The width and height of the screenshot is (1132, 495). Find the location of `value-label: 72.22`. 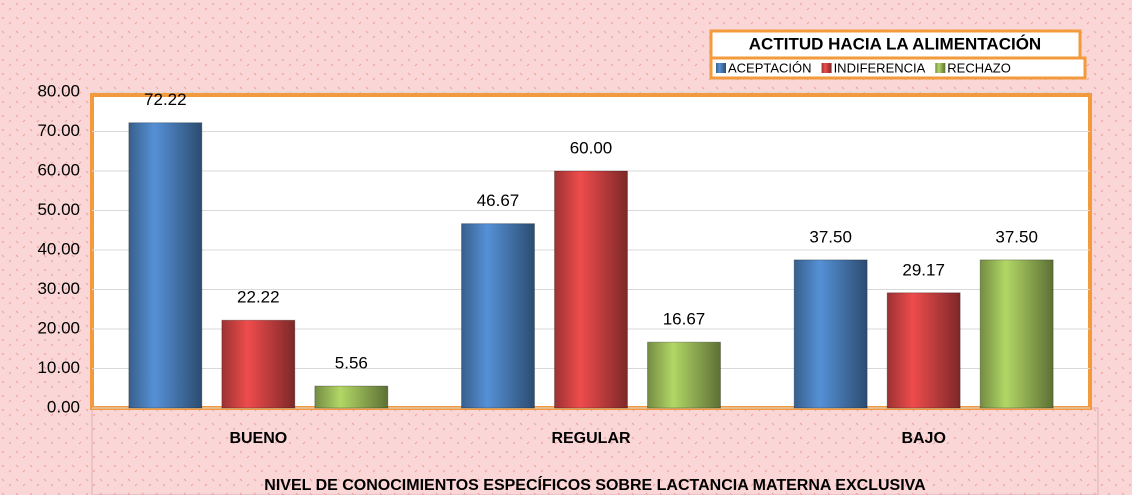

value-label: 72.22 is located at coordinates (165, 99).